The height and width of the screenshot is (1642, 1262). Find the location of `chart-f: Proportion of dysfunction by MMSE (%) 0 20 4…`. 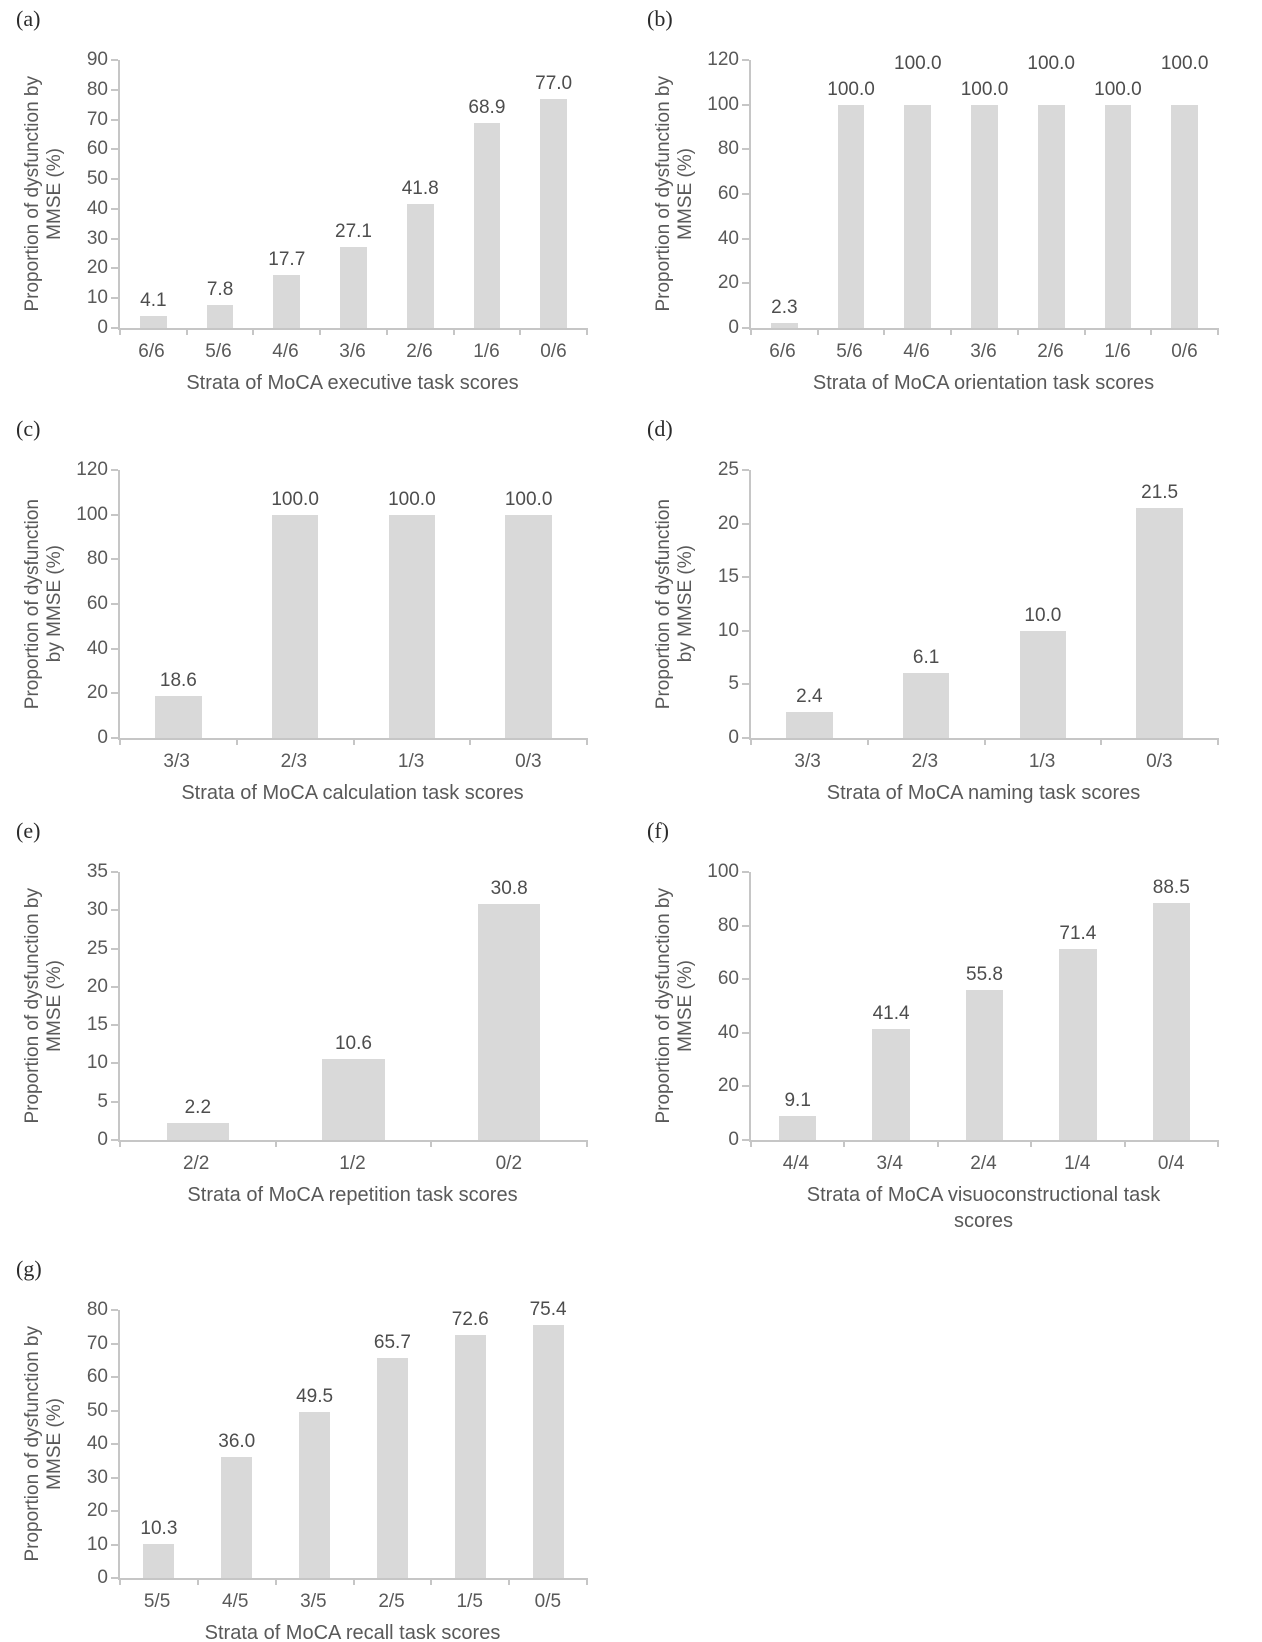

chart-f: Proportion of dysfunction by MMSE (%) 0 20 4… is located at coordinates (954, 1048).